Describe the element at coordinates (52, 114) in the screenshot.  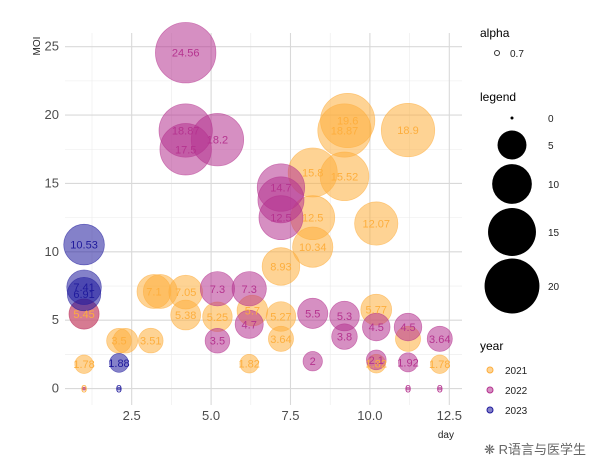
I see `y-tick-label: 20` at that location.